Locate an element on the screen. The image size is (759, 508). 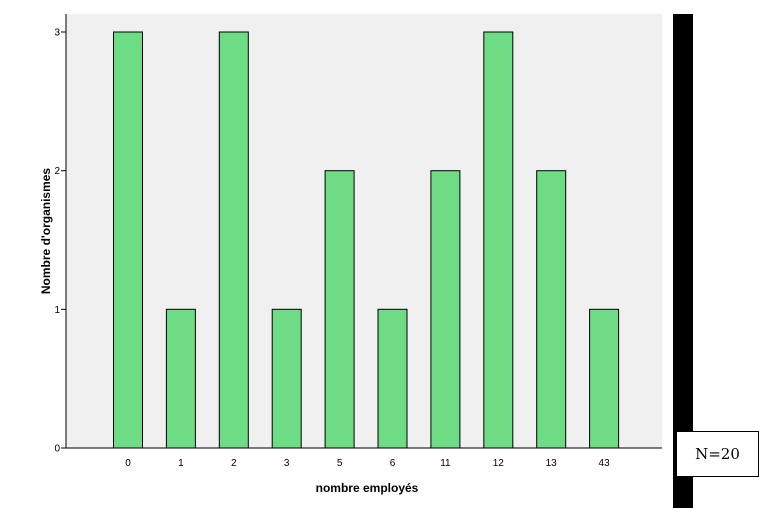
y-tick-label: 2 is located at coordinates (57, 171).